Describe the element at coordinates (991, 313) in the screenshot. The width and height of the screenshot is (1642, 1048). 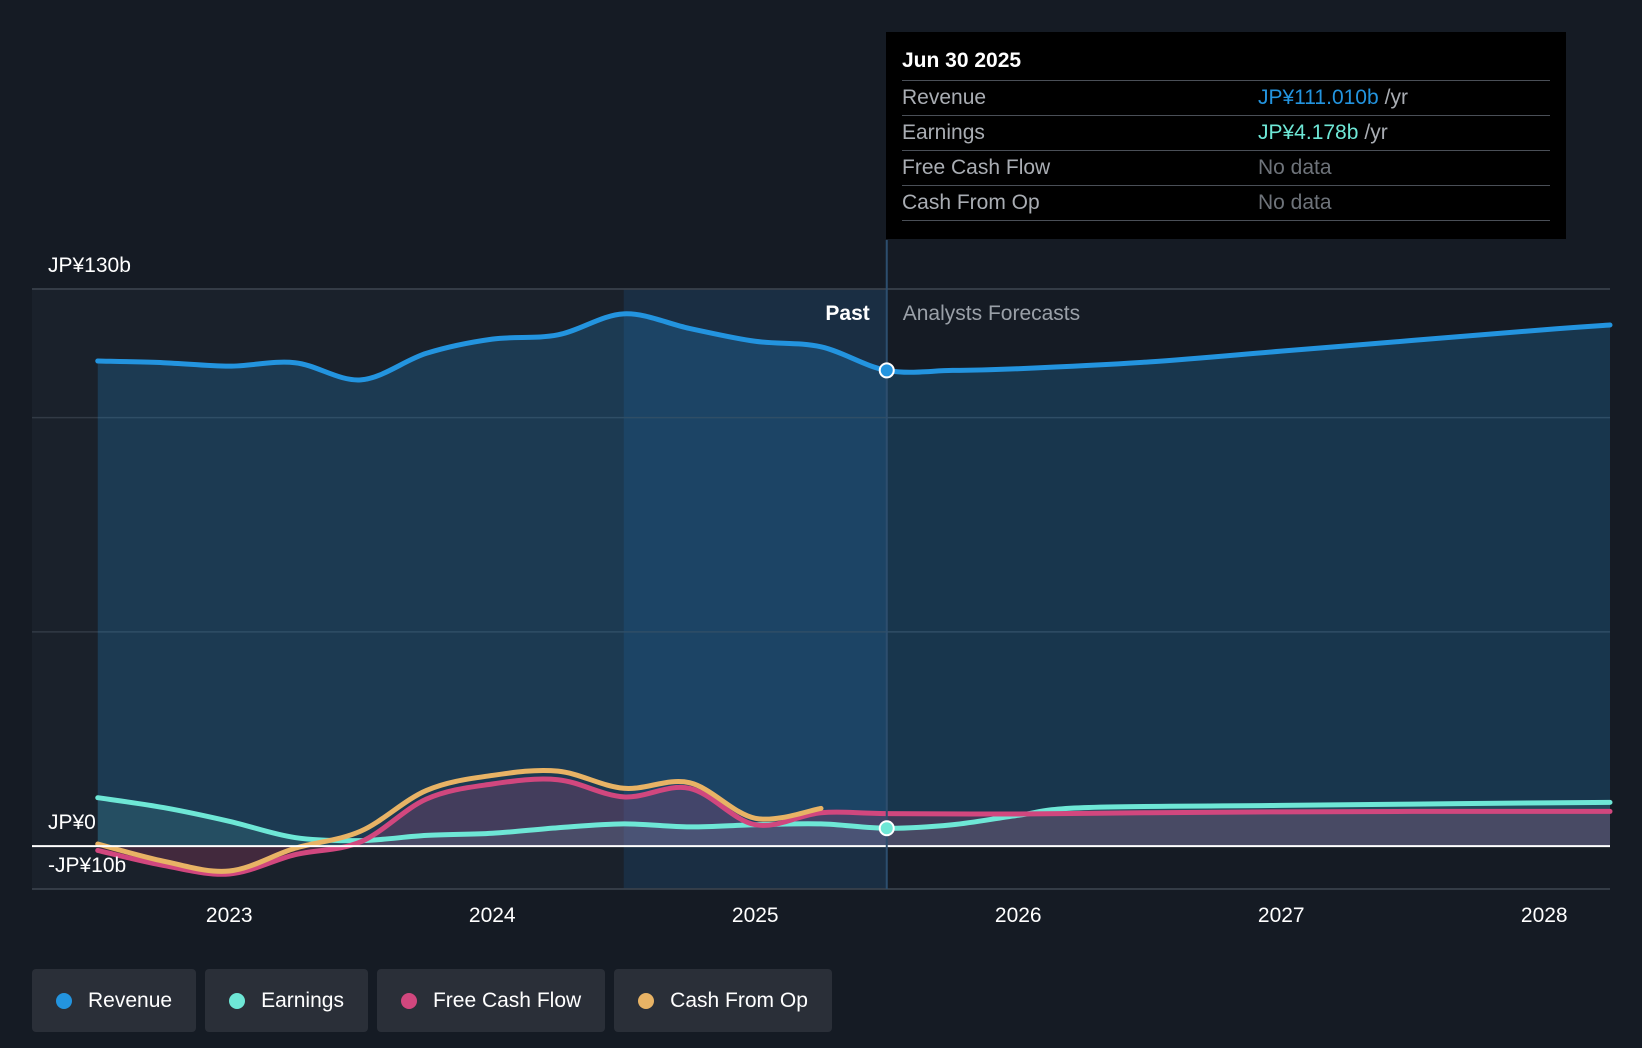
I see `forecast-label: Analysts Forecasts` at that location.